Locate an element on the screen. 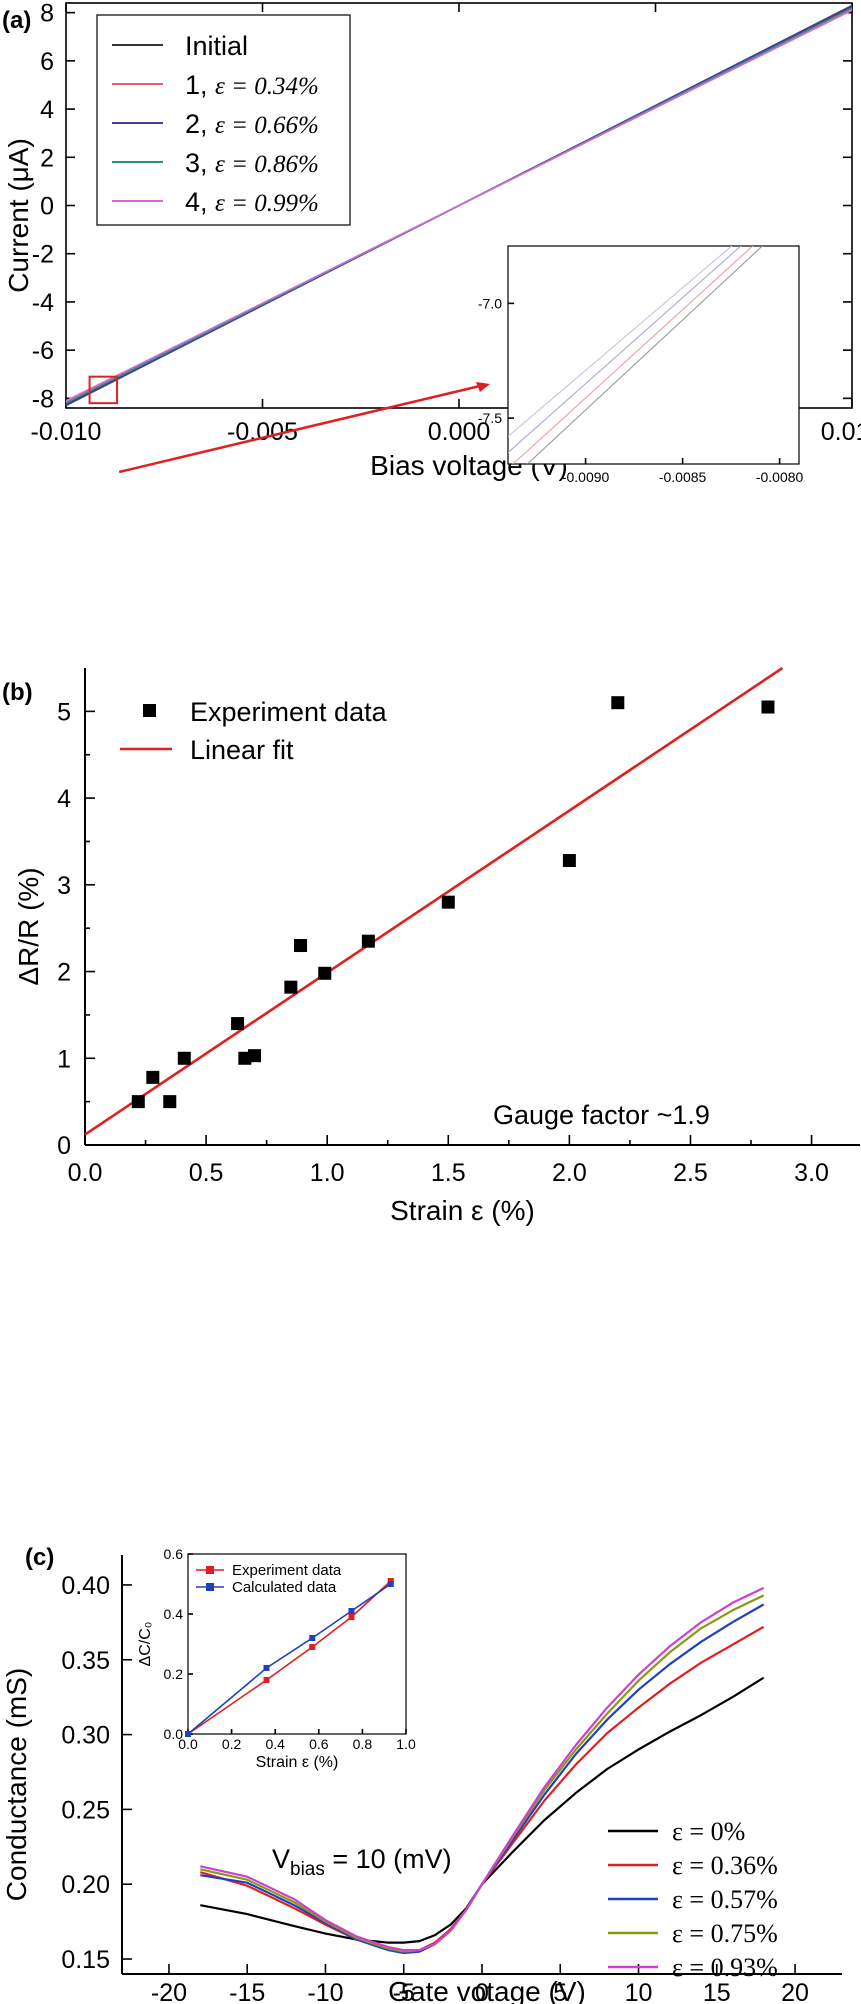  panel-b-x-tick-label: 0.5 is located at coordinates (206, 1173).